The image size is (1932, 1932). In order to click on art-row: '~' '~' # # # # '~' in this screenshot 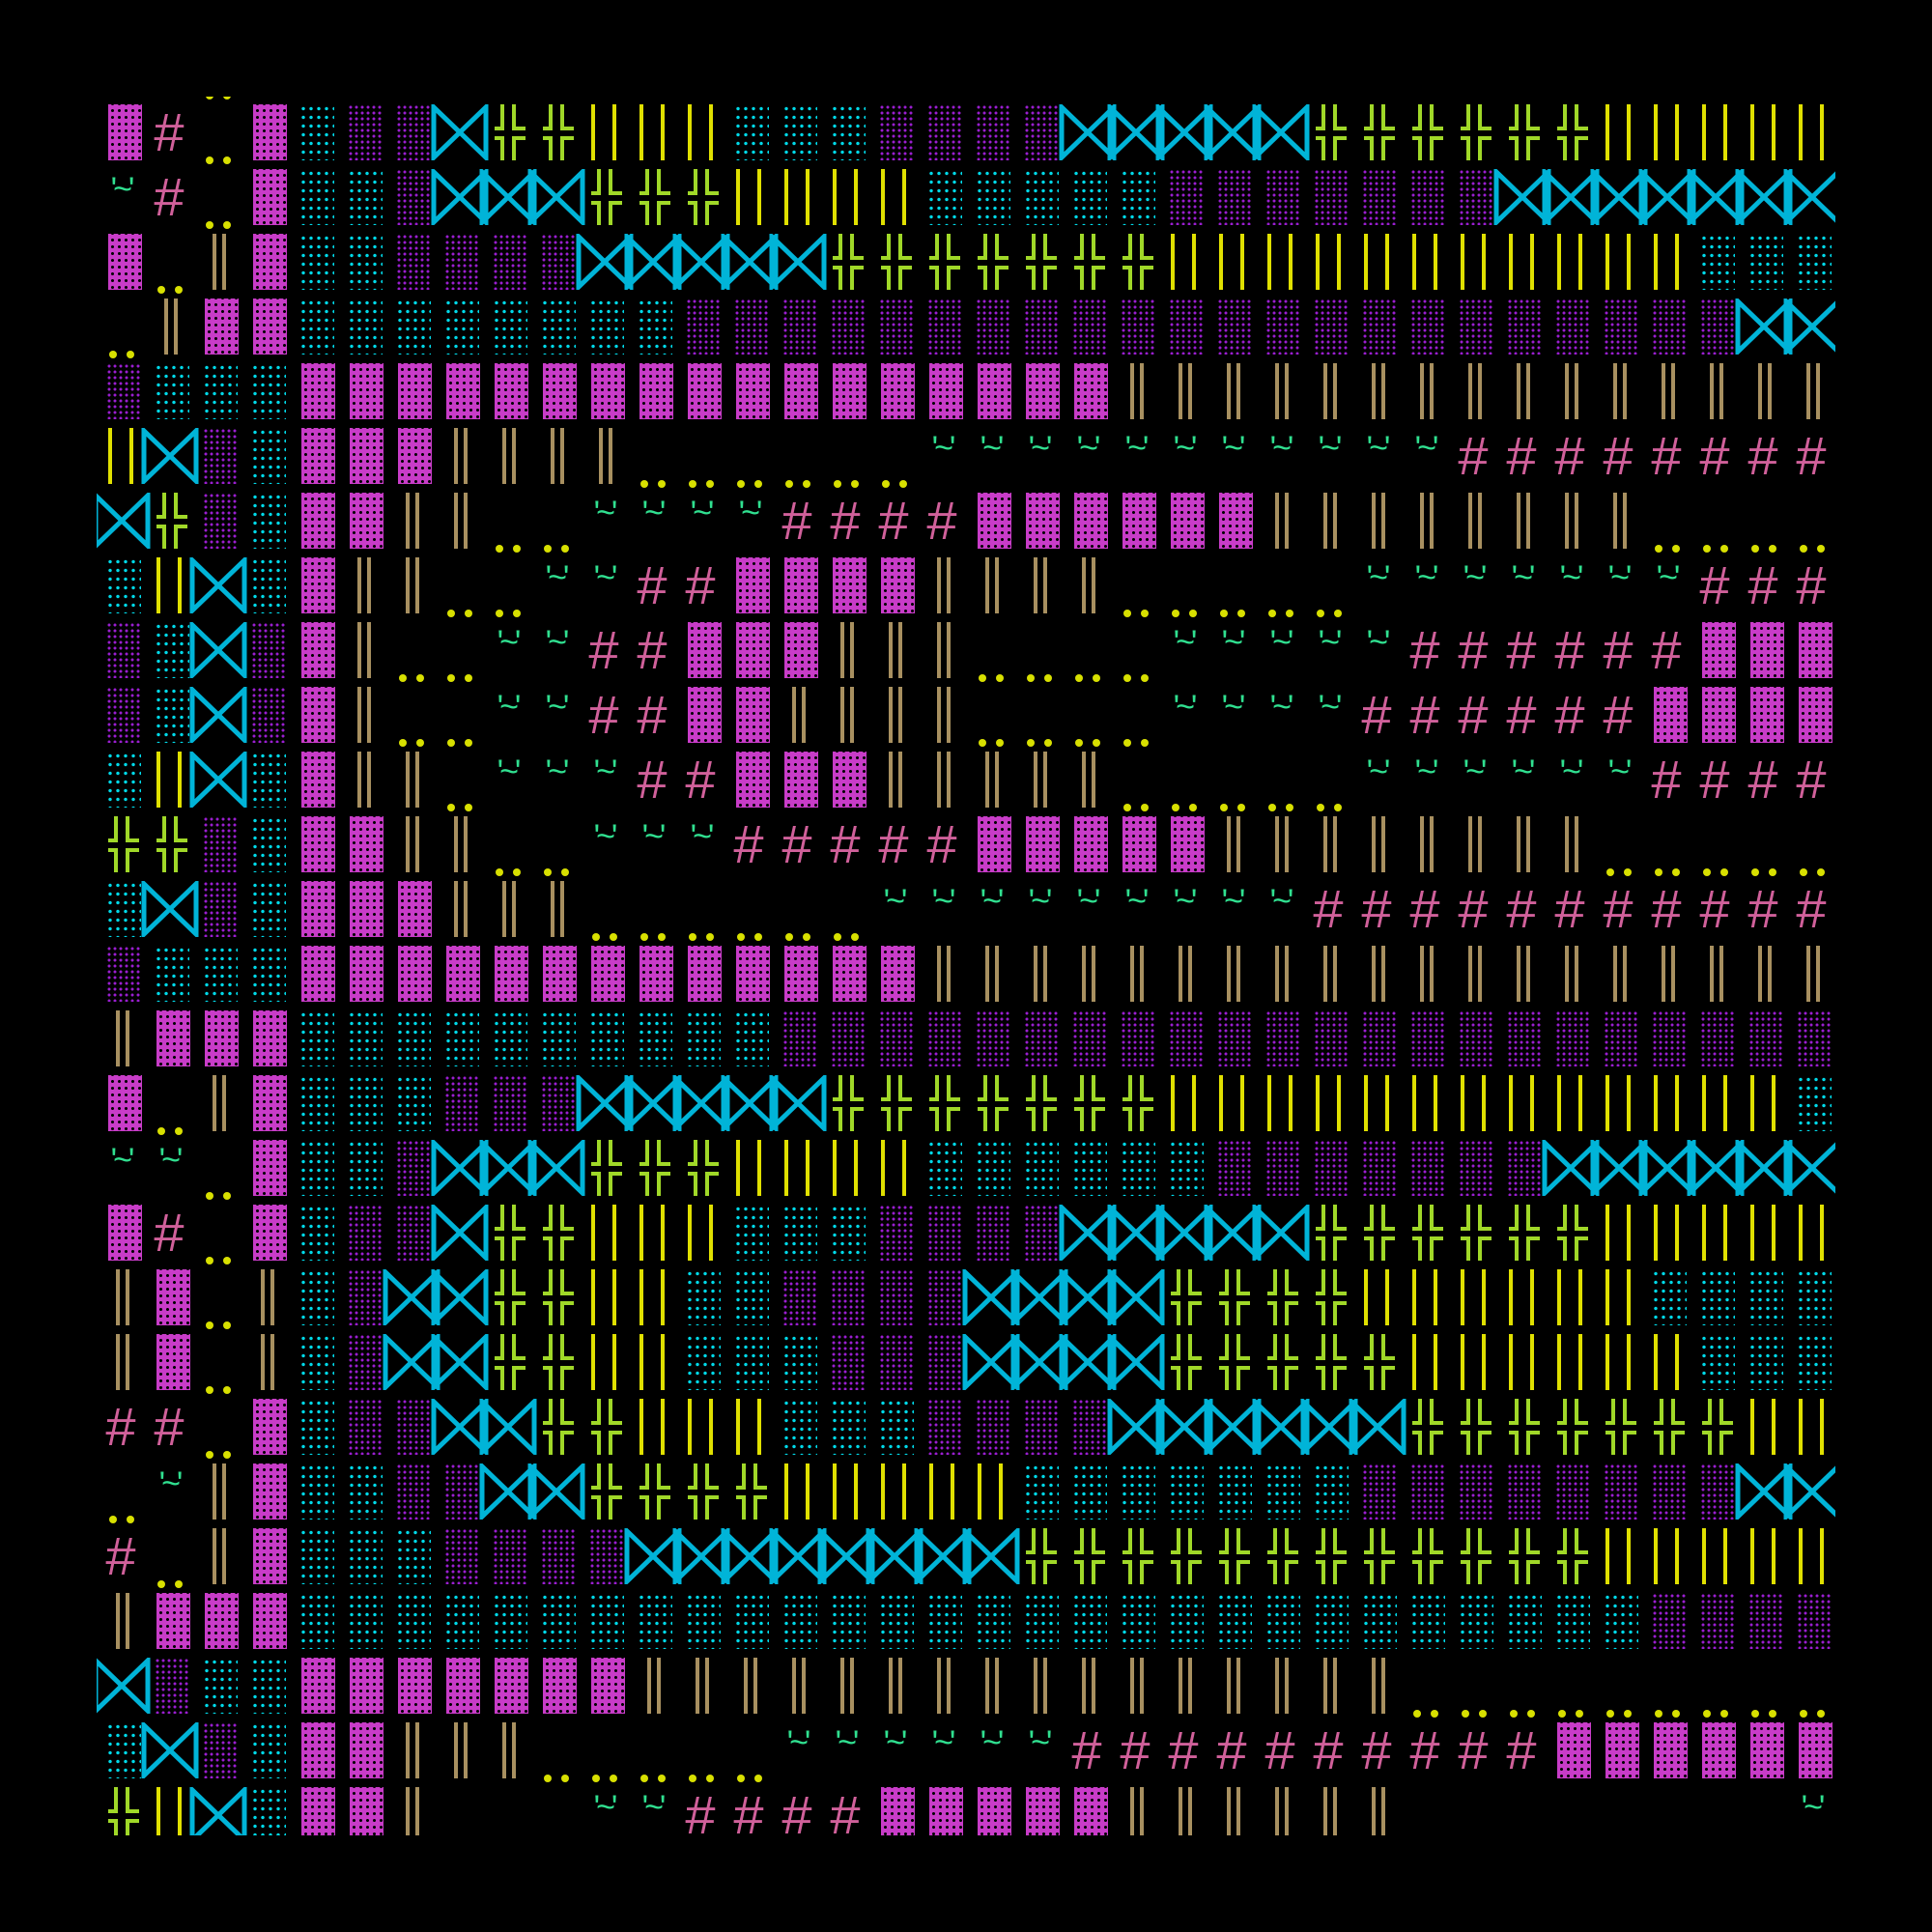, I will do `click(966, 1809)`.